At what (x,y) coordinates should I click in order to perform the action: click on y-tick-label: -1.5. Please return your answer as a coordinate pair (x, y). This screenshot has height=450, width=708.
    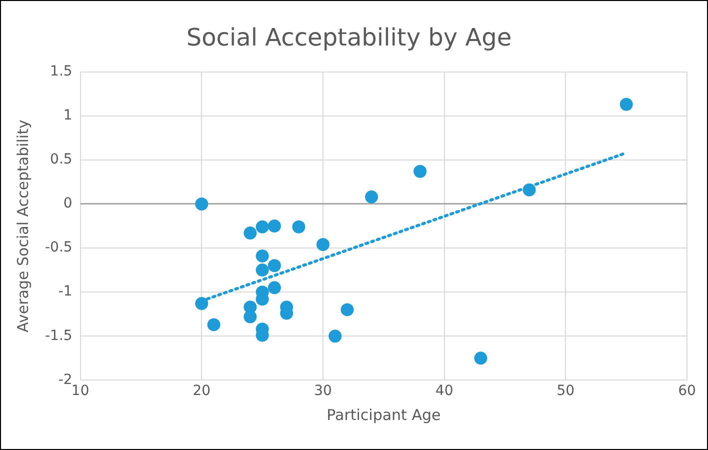
    Looking at the image, I should click on (58, 336).